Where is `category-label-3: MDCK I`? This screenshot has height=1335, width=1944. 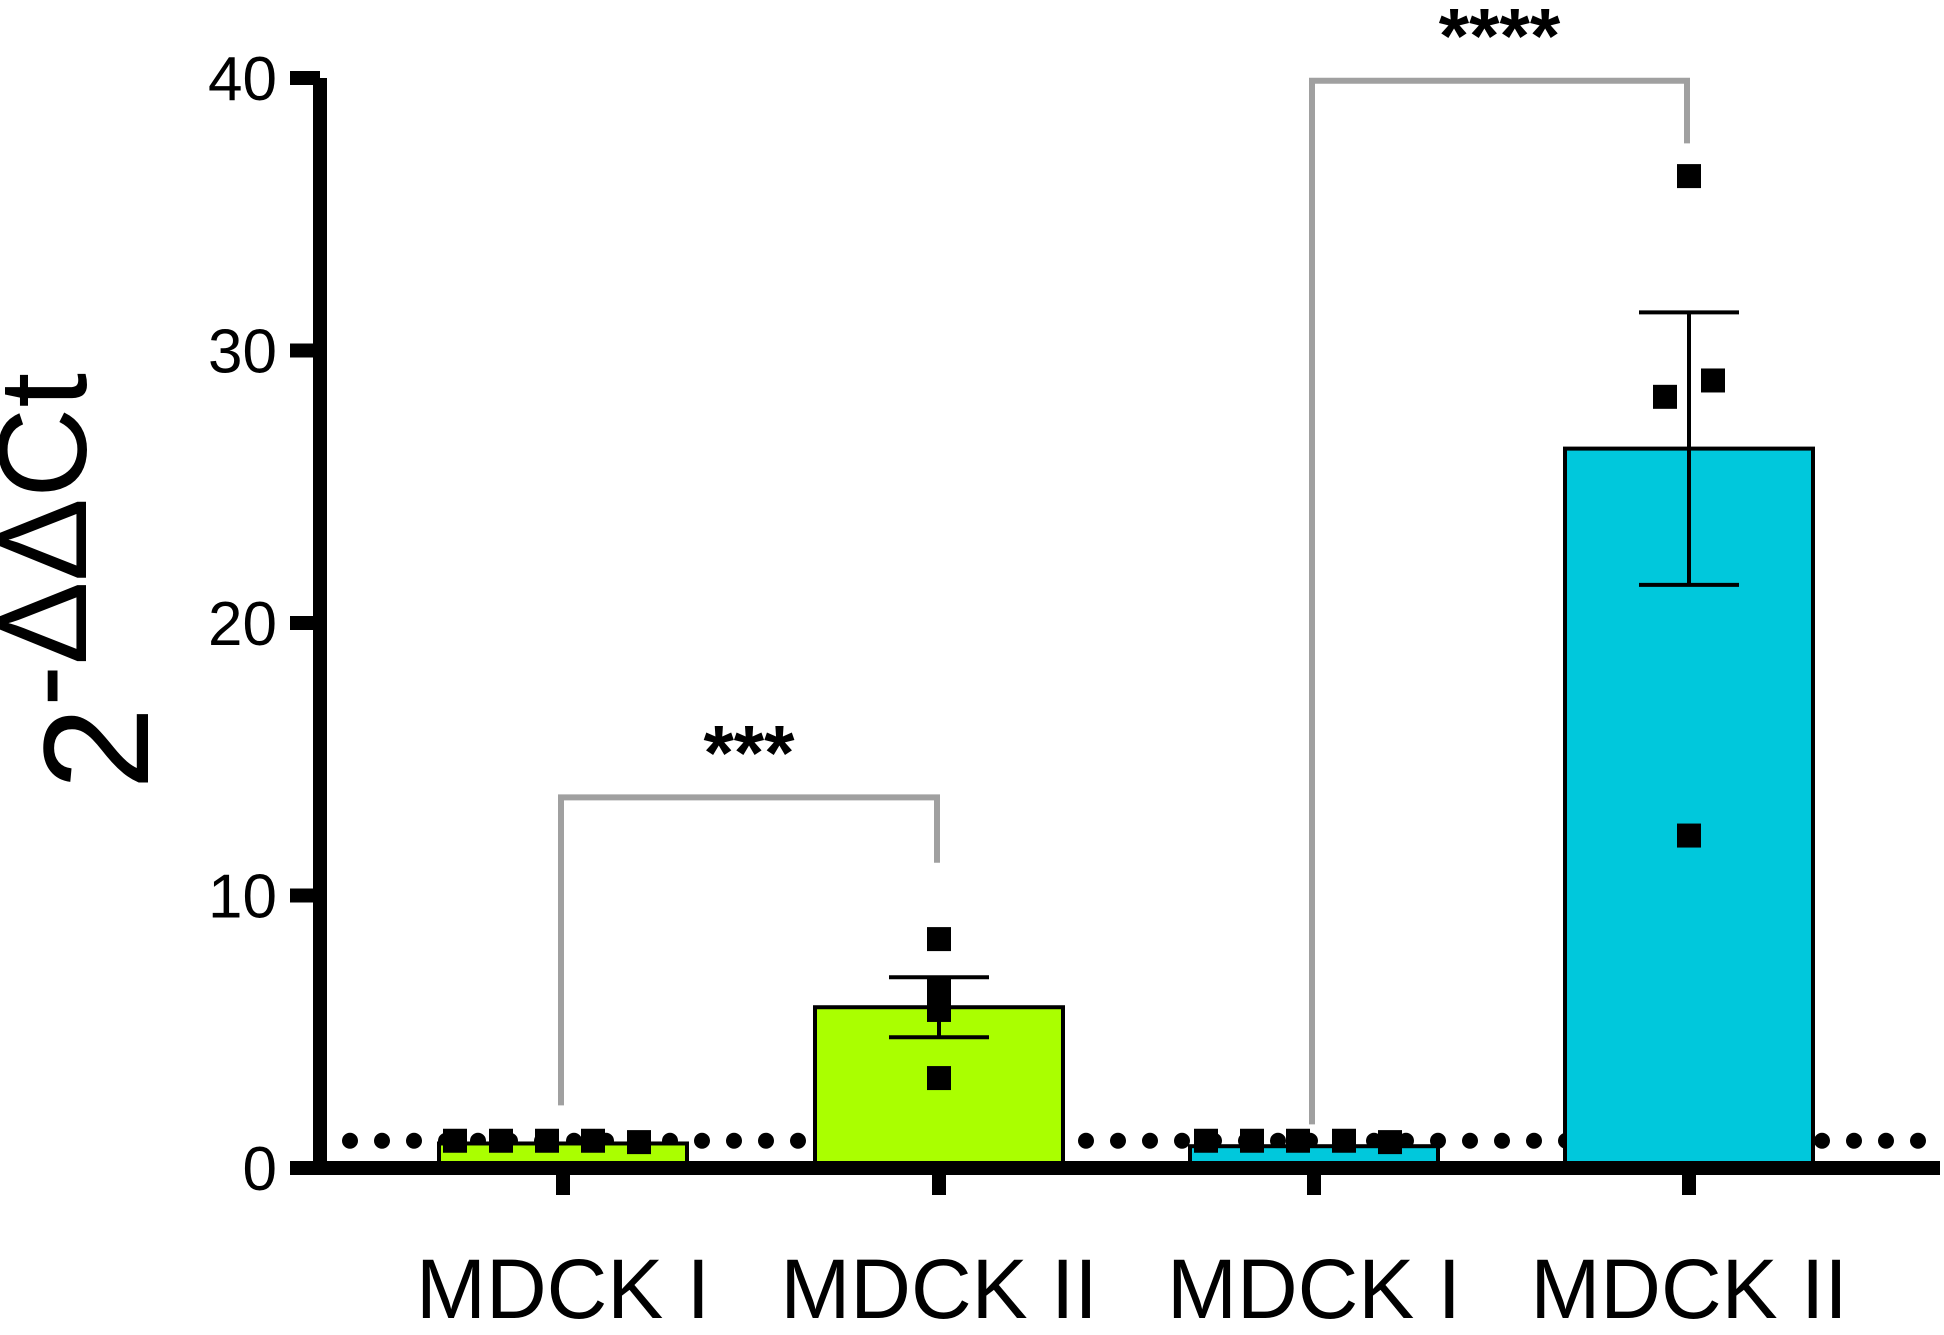 category-label-3: MDCK I is located at coordinates (1314, 1288).